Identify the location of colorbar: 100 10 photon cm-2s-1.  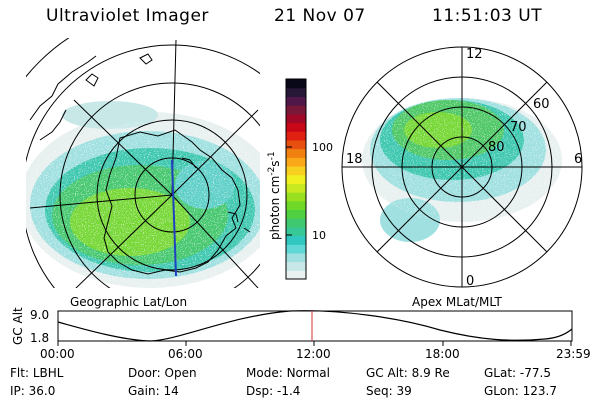
(300, 179).